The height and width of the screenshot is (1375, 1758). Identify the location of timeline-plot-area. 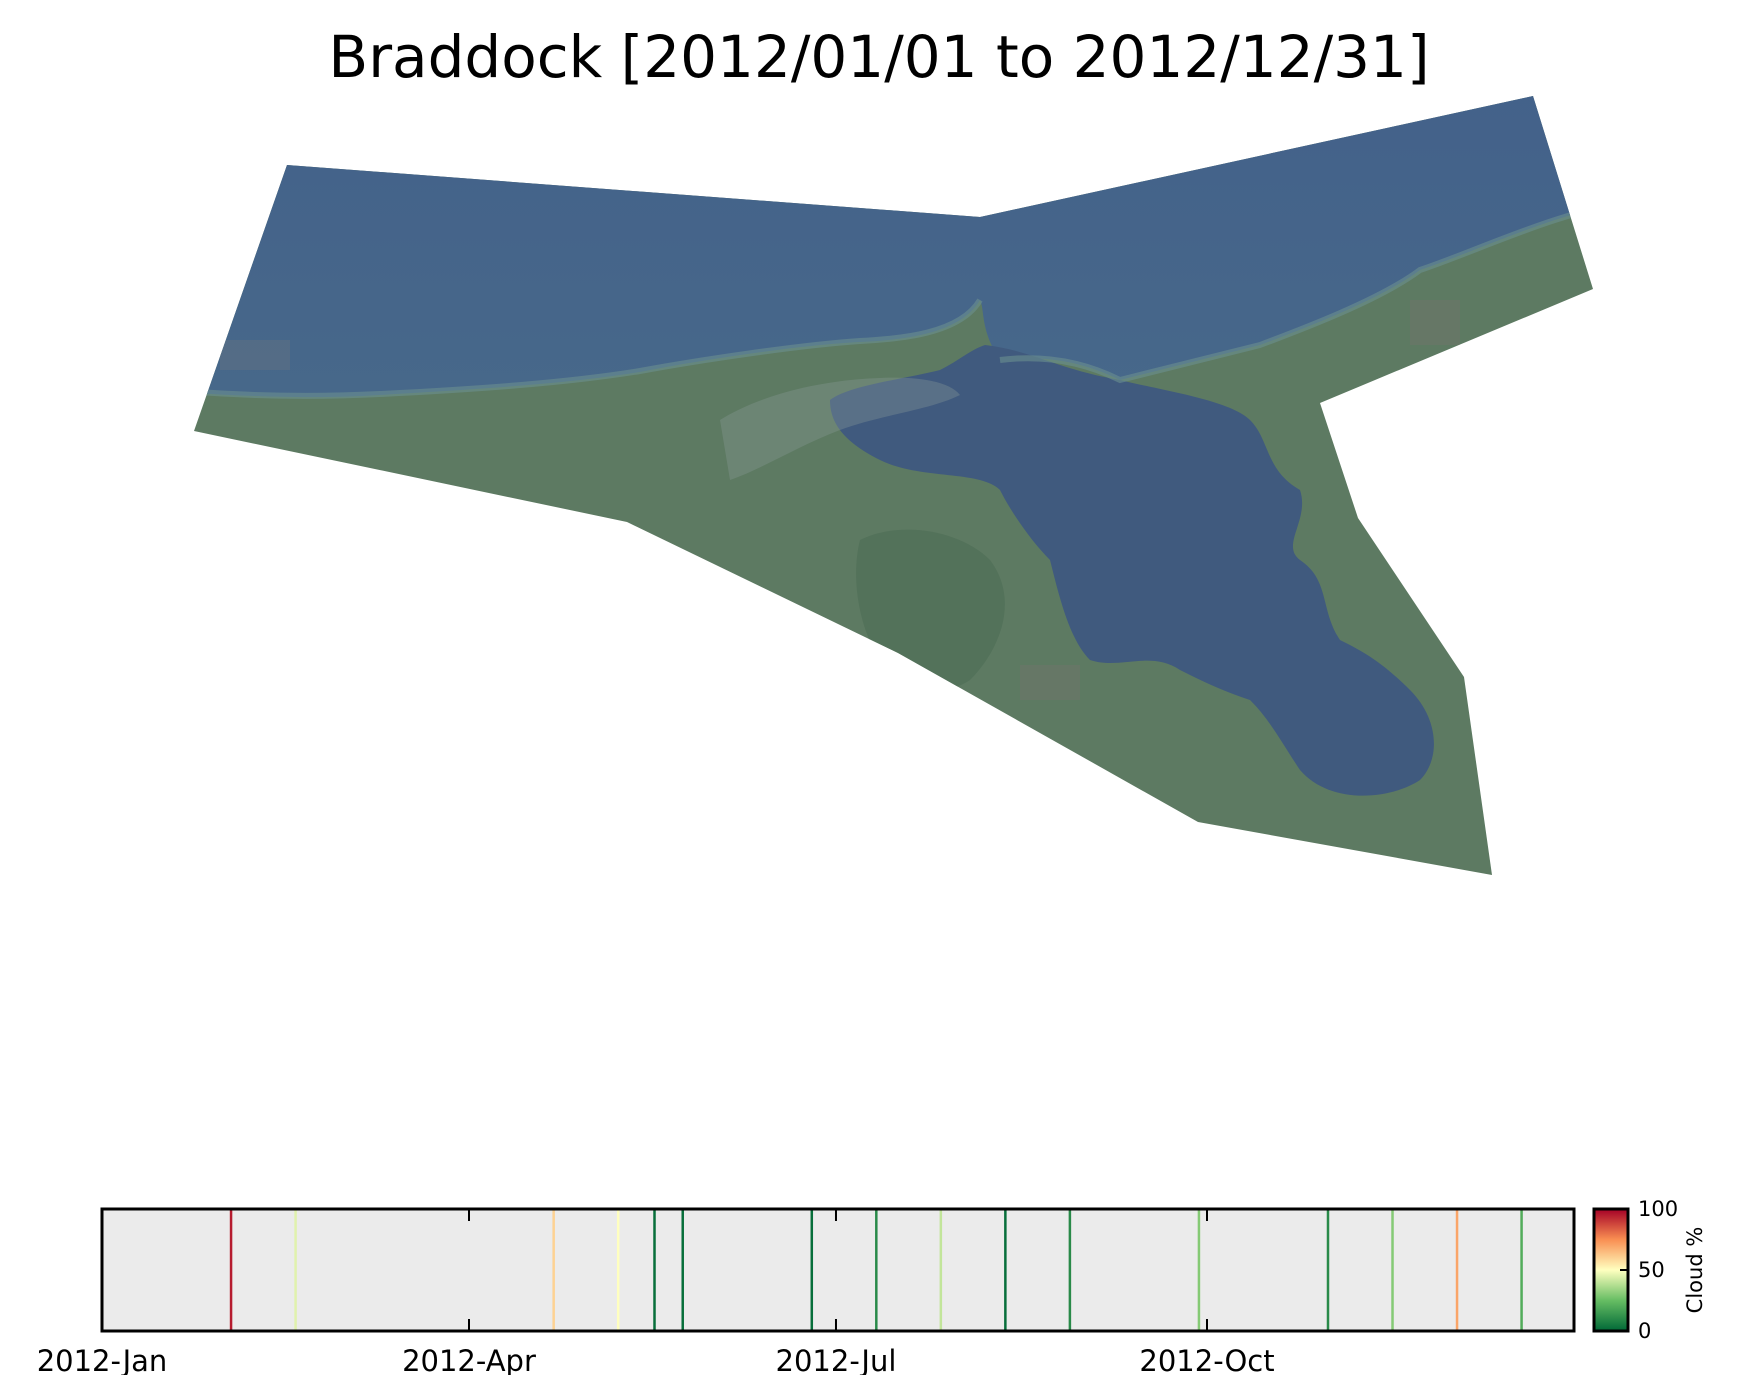
(838, 1270).